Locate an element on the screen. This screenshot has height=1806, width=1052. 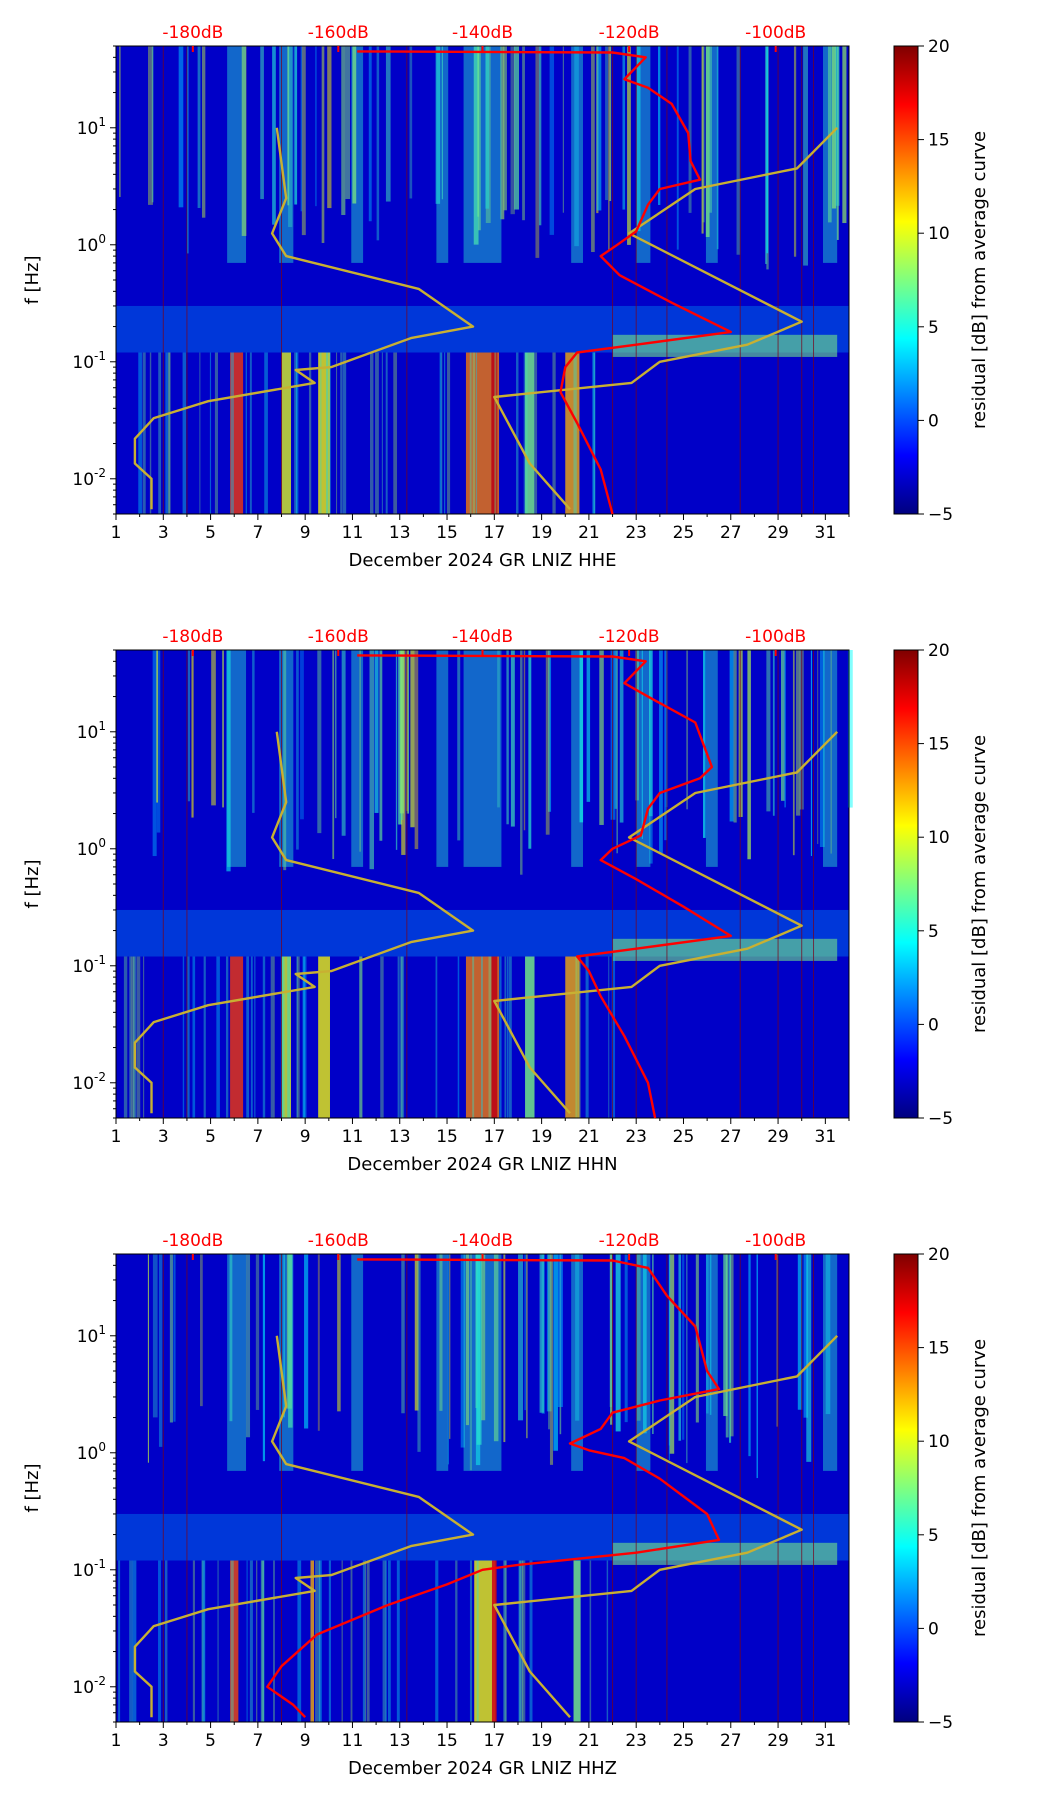
median-psd-line is located at coordinates (544, 282).